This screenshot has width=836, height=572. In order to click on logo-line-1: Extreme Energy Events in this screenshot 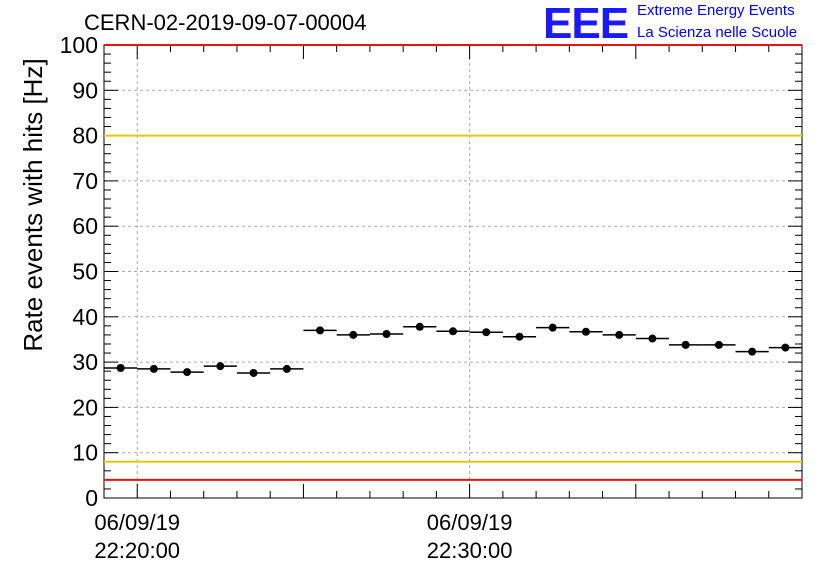, I will do `click(716, 10)`.